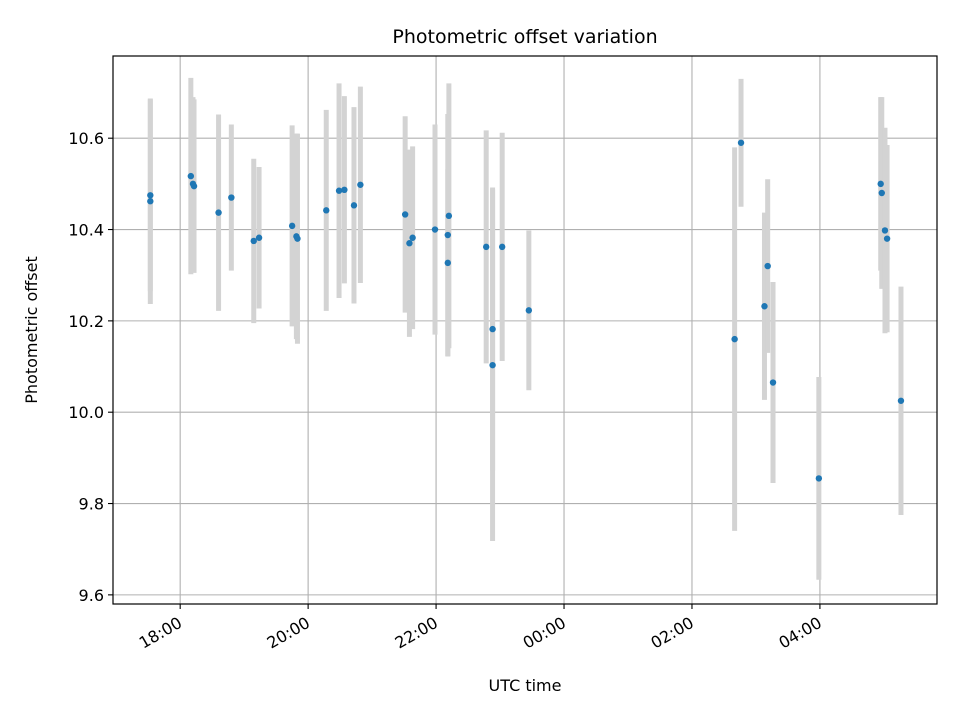  What do you see at coordinates (90, 367) in the screenshot?
I see `y-axis-ticks: 9.6 9.8 10.0 10.2 10.4 10.6` at bounding box center [90, 367].